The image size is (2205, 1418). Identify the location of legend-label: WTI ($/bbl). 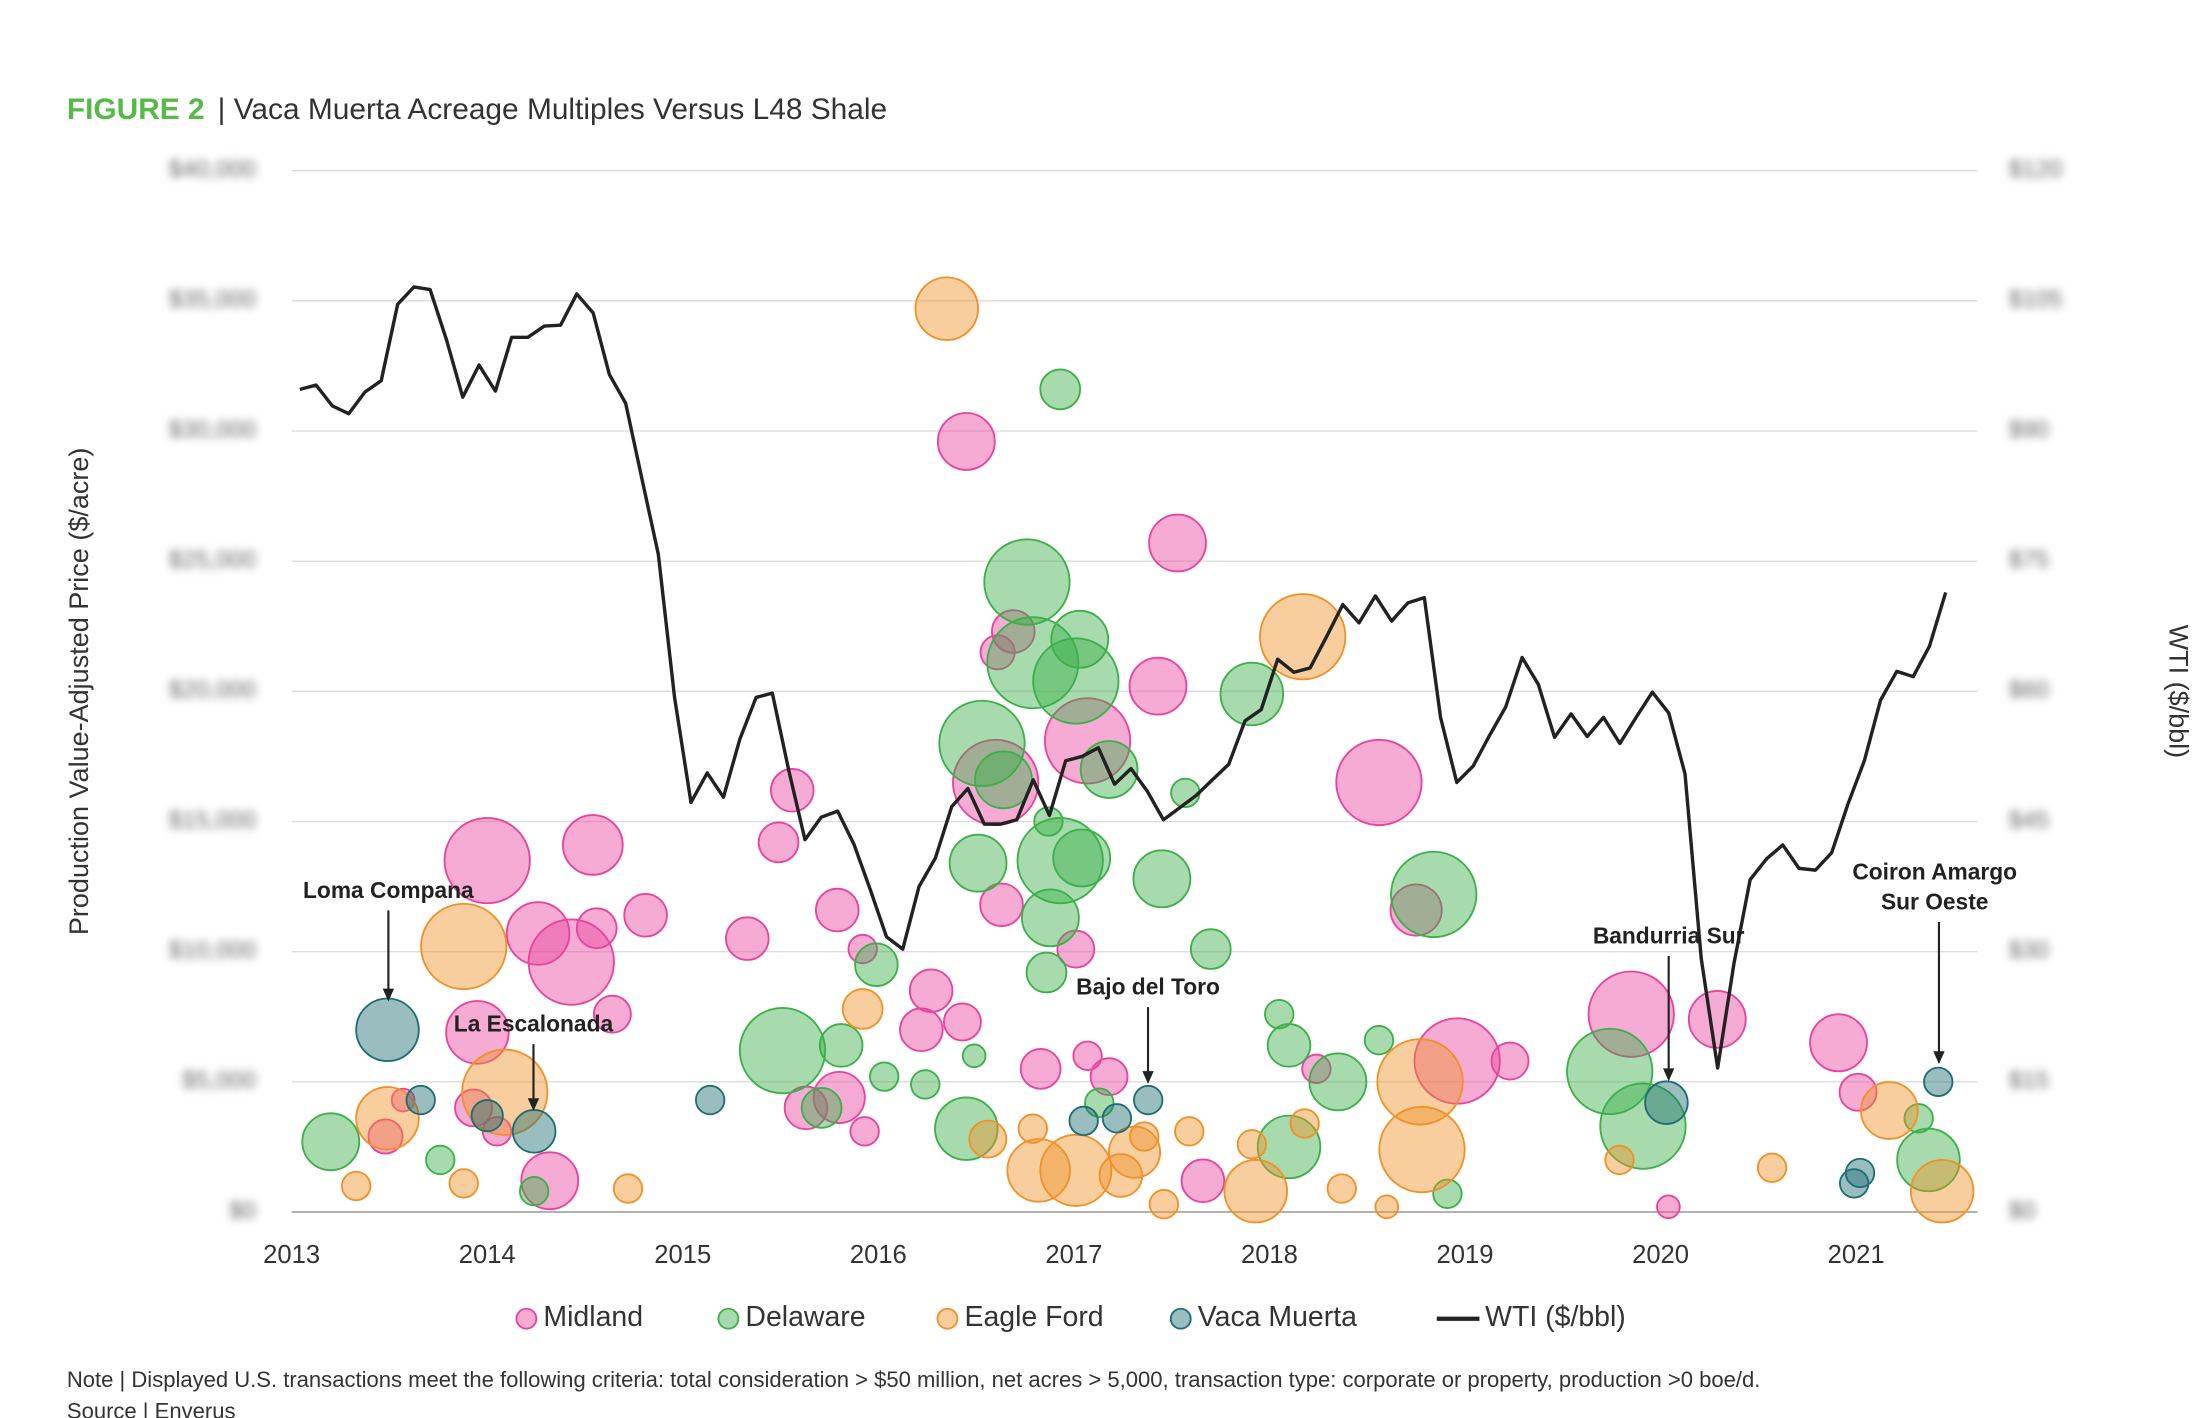
(1555, 1317).